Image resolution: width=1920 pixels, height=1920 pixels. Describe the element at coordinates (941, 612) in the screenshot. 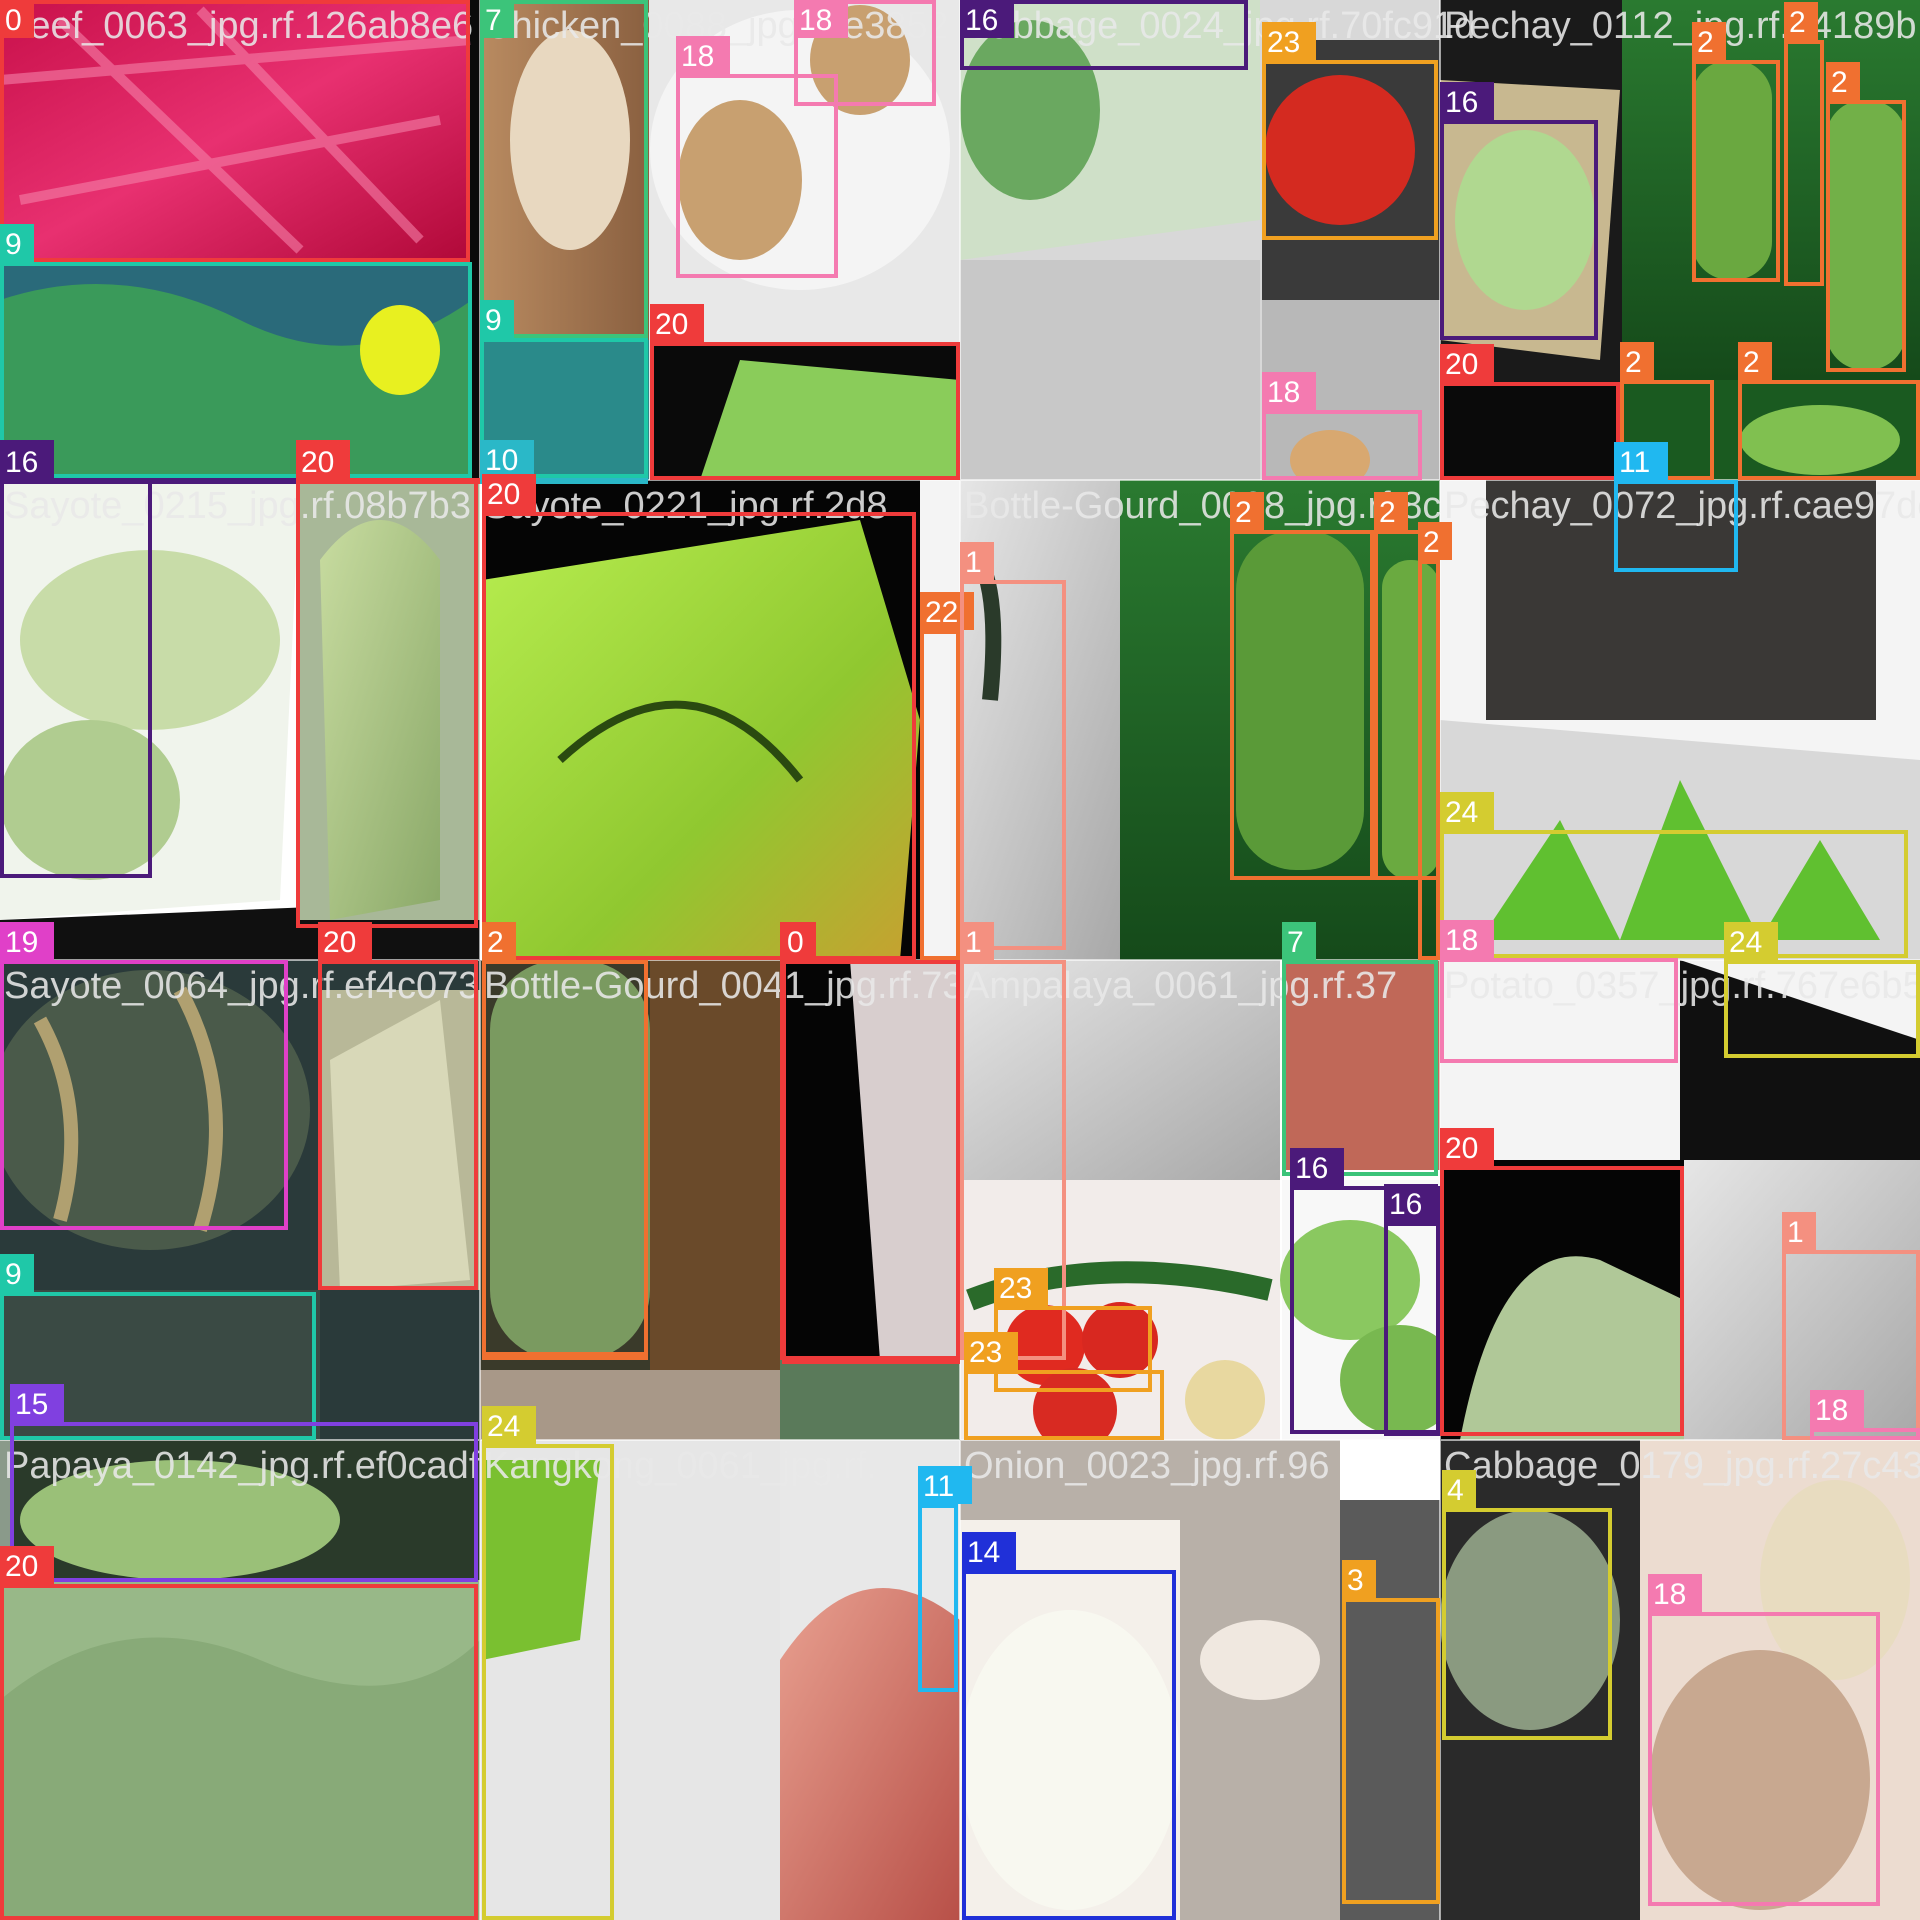

I see `detection-box-label: 22` at that location.